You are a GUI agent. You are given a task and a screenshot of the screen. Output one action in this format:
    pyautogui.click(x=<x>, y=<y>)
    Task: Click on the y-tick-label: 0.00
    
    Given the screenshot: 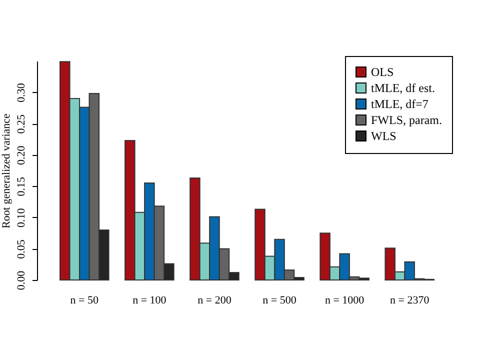 What is the action you would take?
    pyautogui.click(x=22, y=280)
    